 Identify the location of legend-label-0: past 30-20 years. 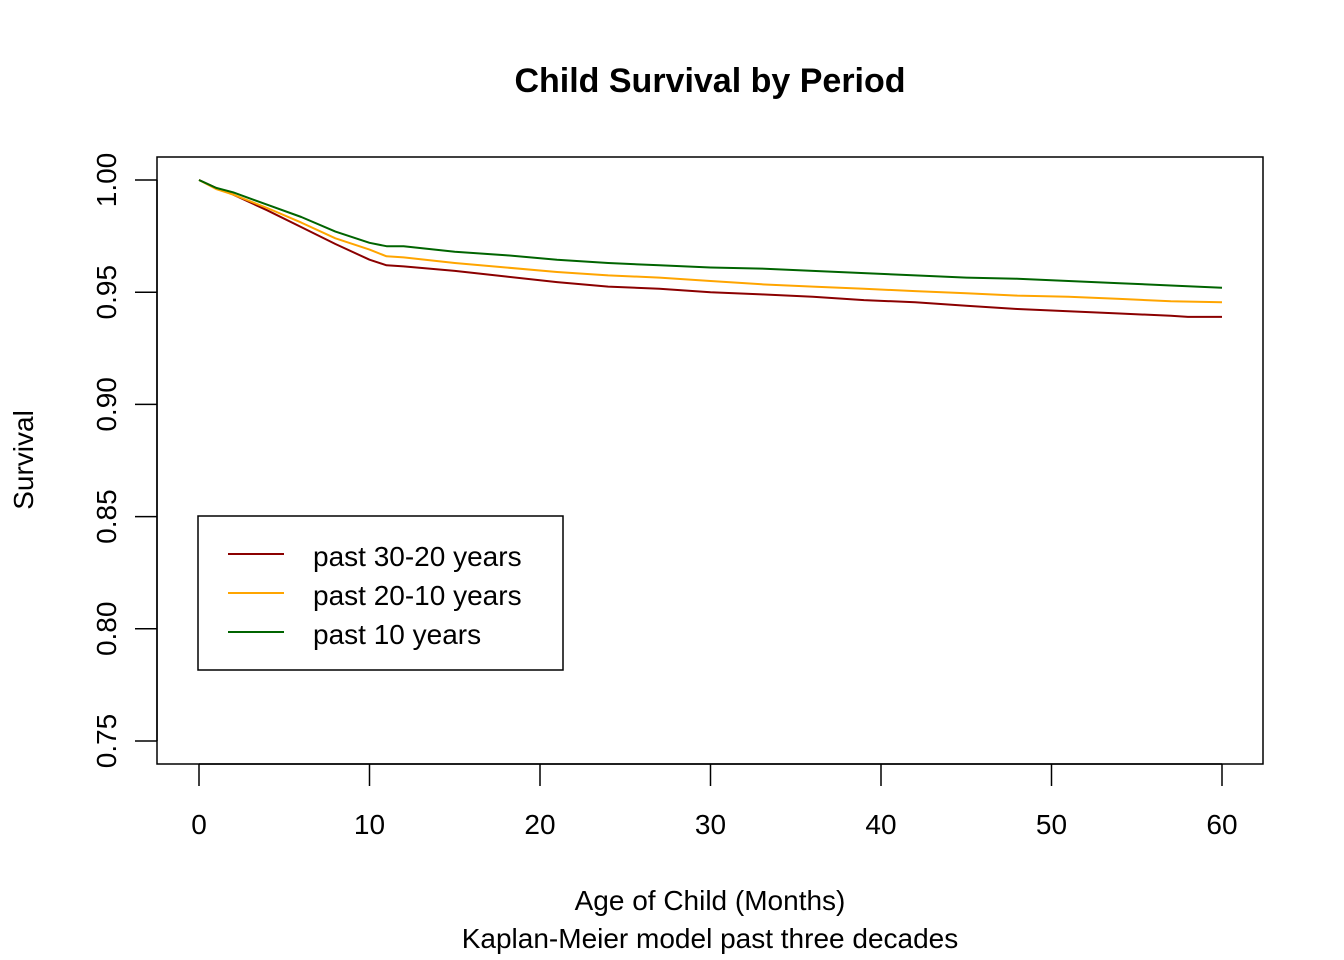
(417, 556).